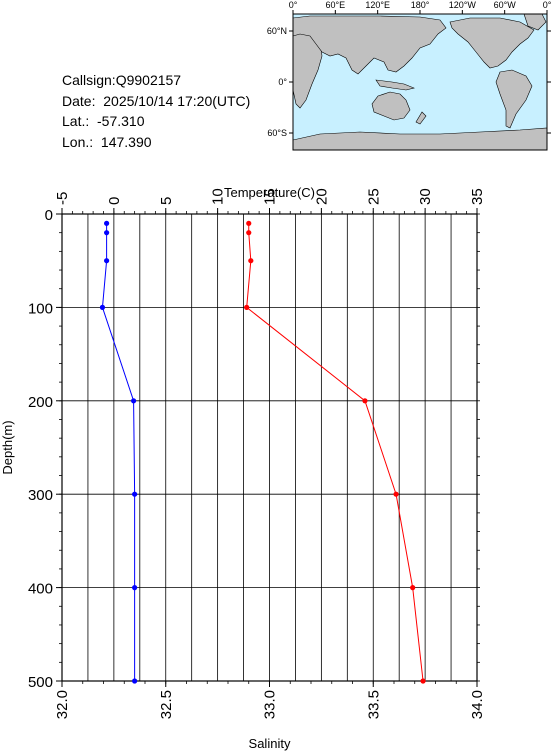  Describe the element at coordinates (463, 5) in the screenshot. I see `map-lon-label: 120°W` at that location.